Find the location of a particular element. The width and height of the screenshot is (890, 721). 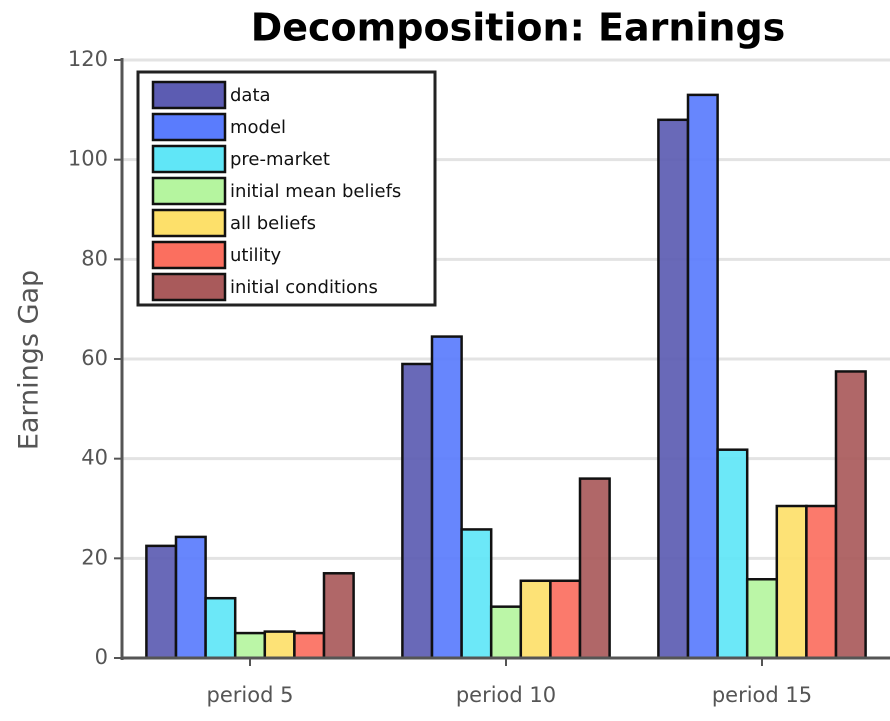

legend-label: initial conditions is located at coordinates (304, 287).